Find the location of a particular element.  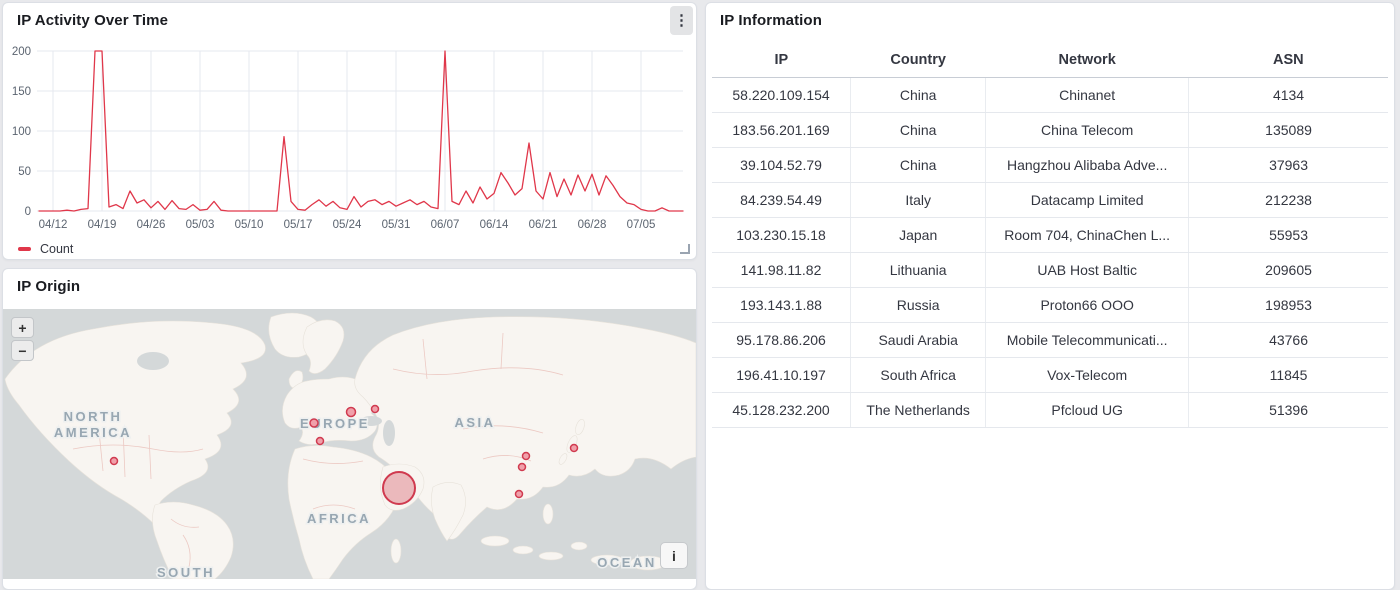

cell-network: Vox-Telecom is located at coordinates (1087, 375).